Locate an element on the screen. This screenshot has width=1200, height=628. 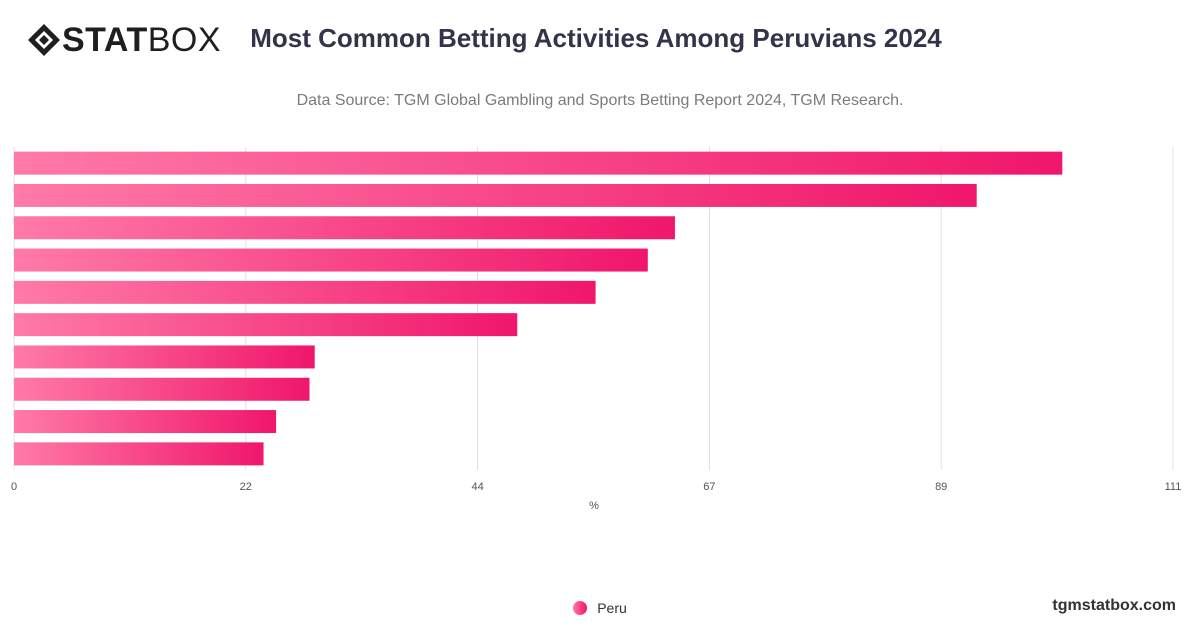
x-axis-ticks: 0 22 44 67 89 111 is located at coordinates (596, 487).